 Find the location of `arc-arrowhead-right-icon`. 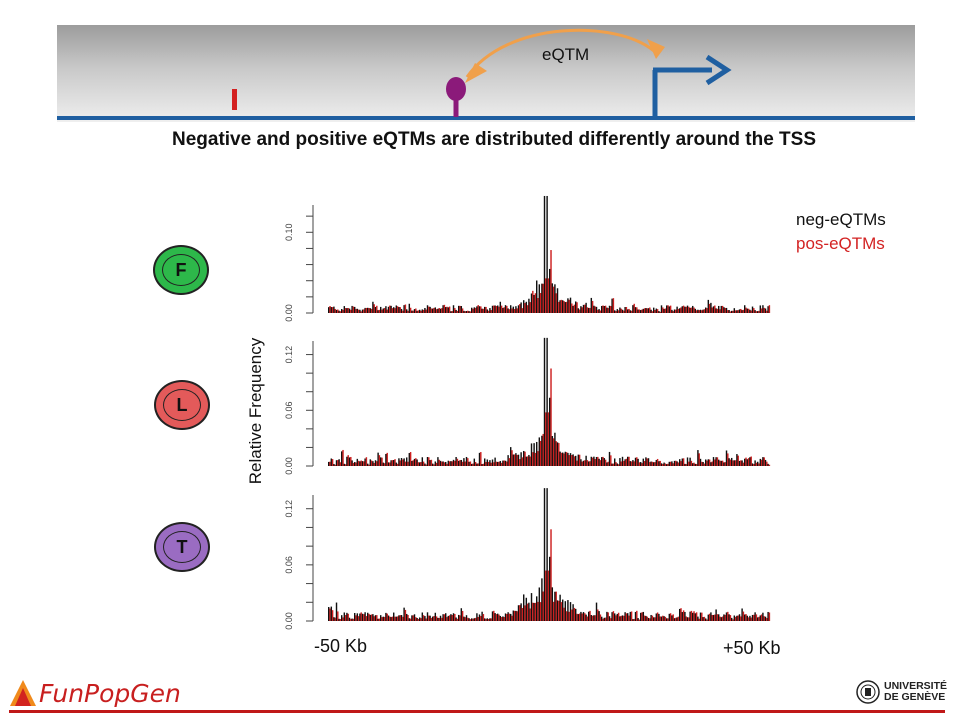

arc-arrowhead-right-icon is located at coordinates (656, 49).